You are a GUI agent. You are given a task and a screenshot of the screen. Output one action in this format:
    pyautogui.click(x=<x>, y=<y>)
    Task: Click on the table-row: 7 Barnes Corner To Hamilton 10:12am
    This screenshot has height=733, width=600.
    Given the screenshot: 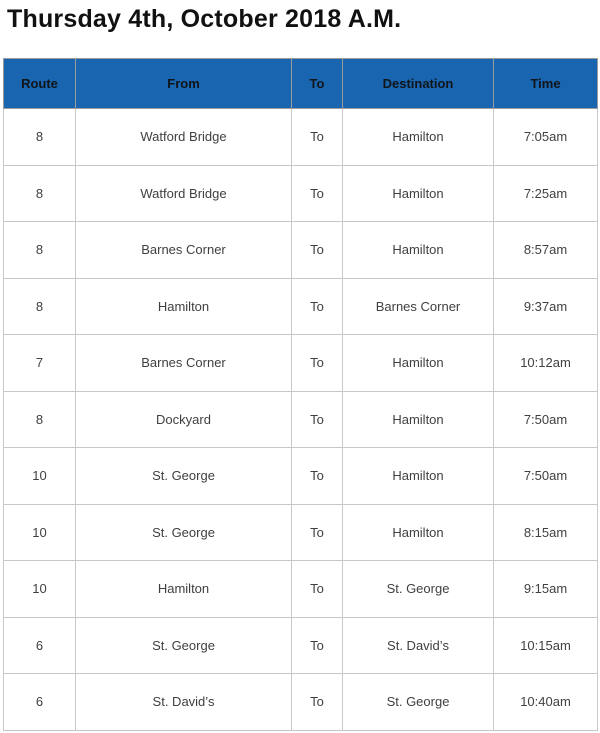 What is the action you would take?
    pyautogui.click(x=300, y=363)
    